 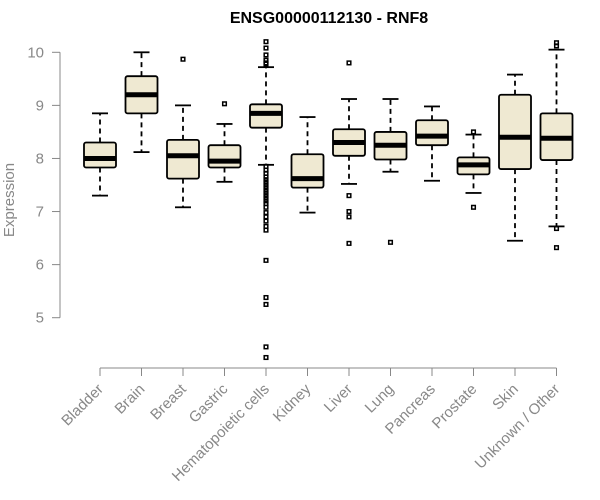 What do you see at coordinates (292, 402) in the screenshot?
I see `x-tick-label: Kidney` at bounding box center [292, 402].